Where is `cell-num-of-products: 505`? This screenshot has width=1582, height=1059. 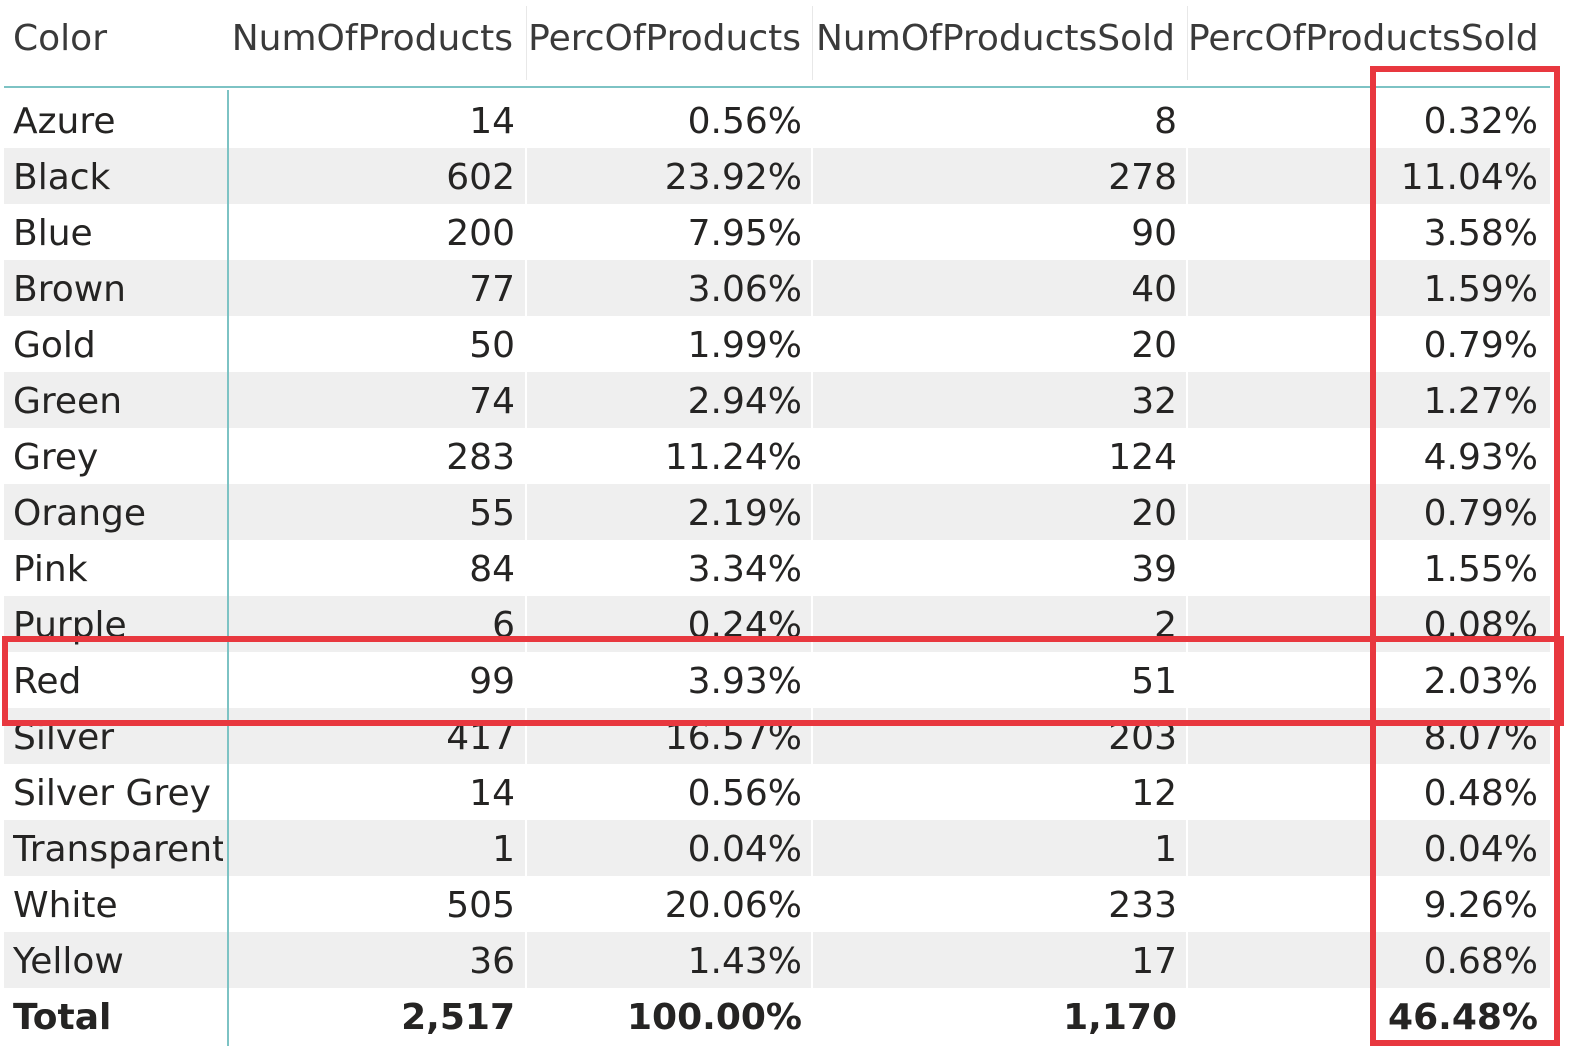
cell-num-of-products: 505 is located at coordinates (480, 905).